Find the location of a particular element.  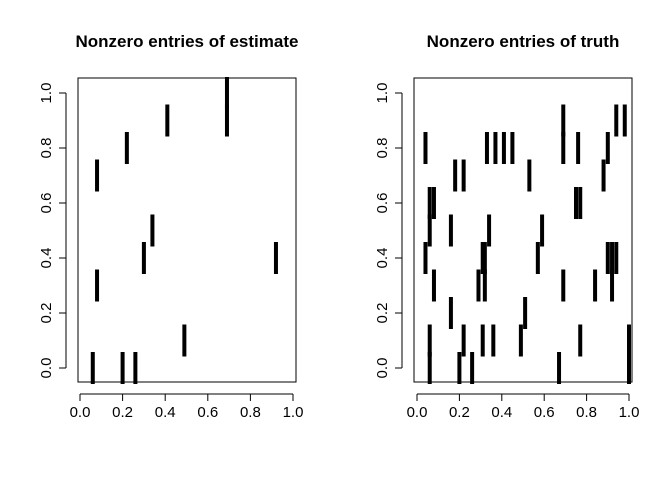

truth-y-tick-label: 0.6 is located at coordinates (382, 203).